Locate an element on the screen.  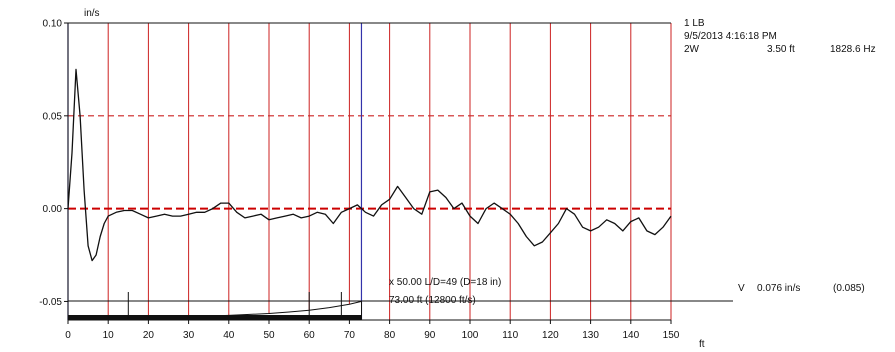
header-line-2: 9/5/2013 4:16:18 PM is located at coordinates (730, 36).